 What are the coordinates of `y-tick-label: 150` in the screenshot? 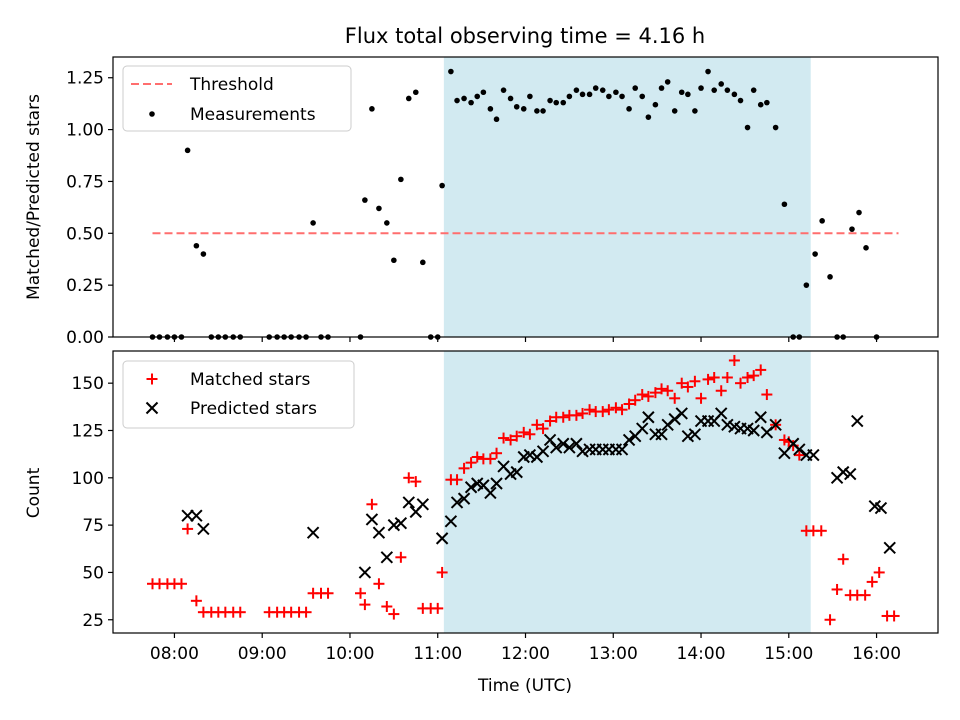 It's located at (88, 384).